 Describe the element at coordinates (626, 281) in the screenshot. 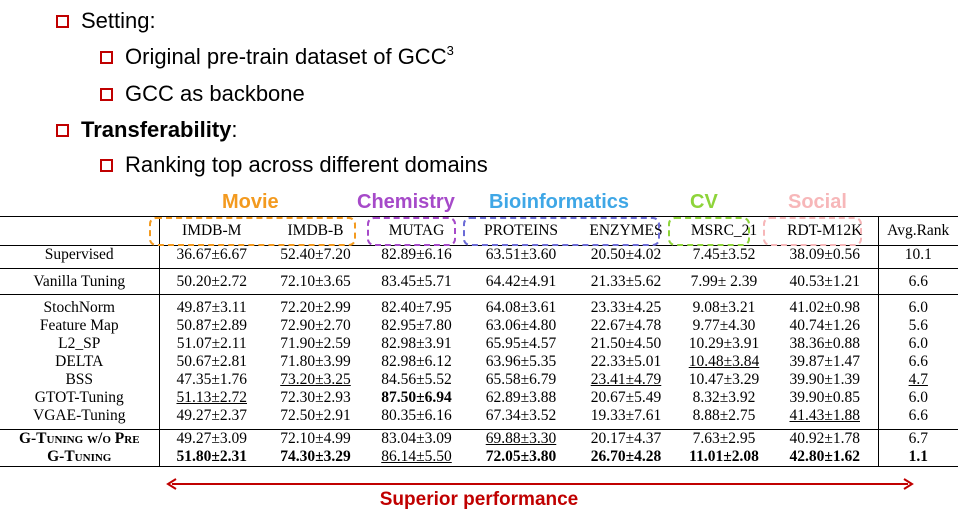

I see `value-cell: 21.33±5.62` at that location.